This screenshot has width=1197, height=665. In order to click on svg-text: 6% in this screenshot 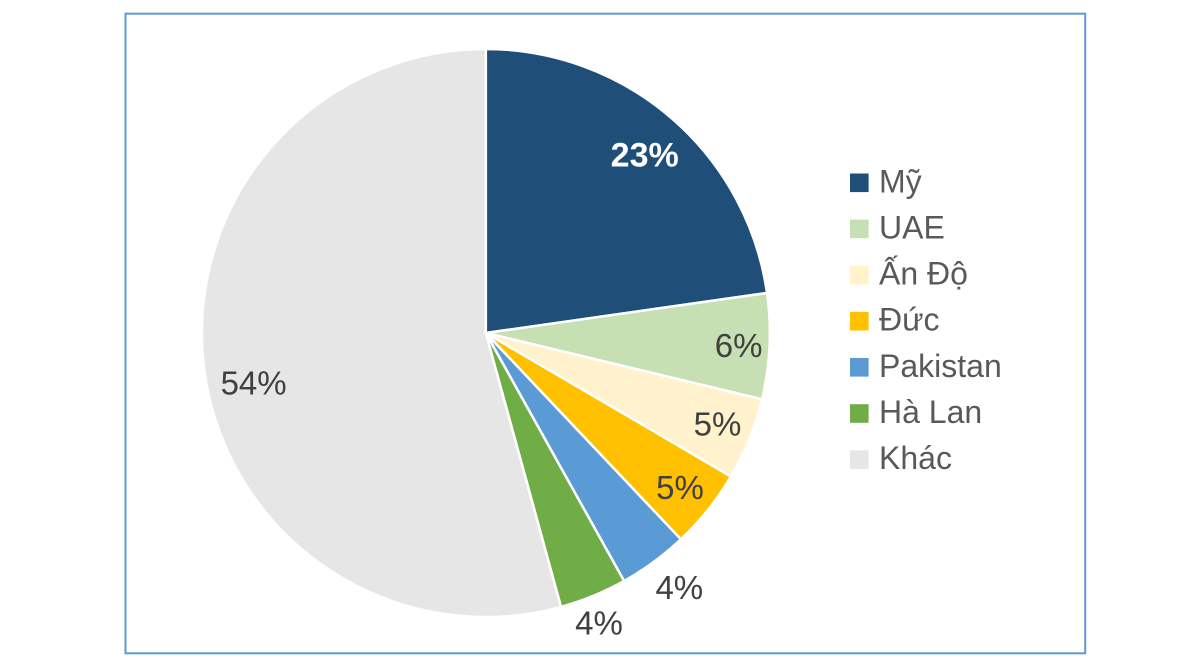, I will do `click(739, 345)`.